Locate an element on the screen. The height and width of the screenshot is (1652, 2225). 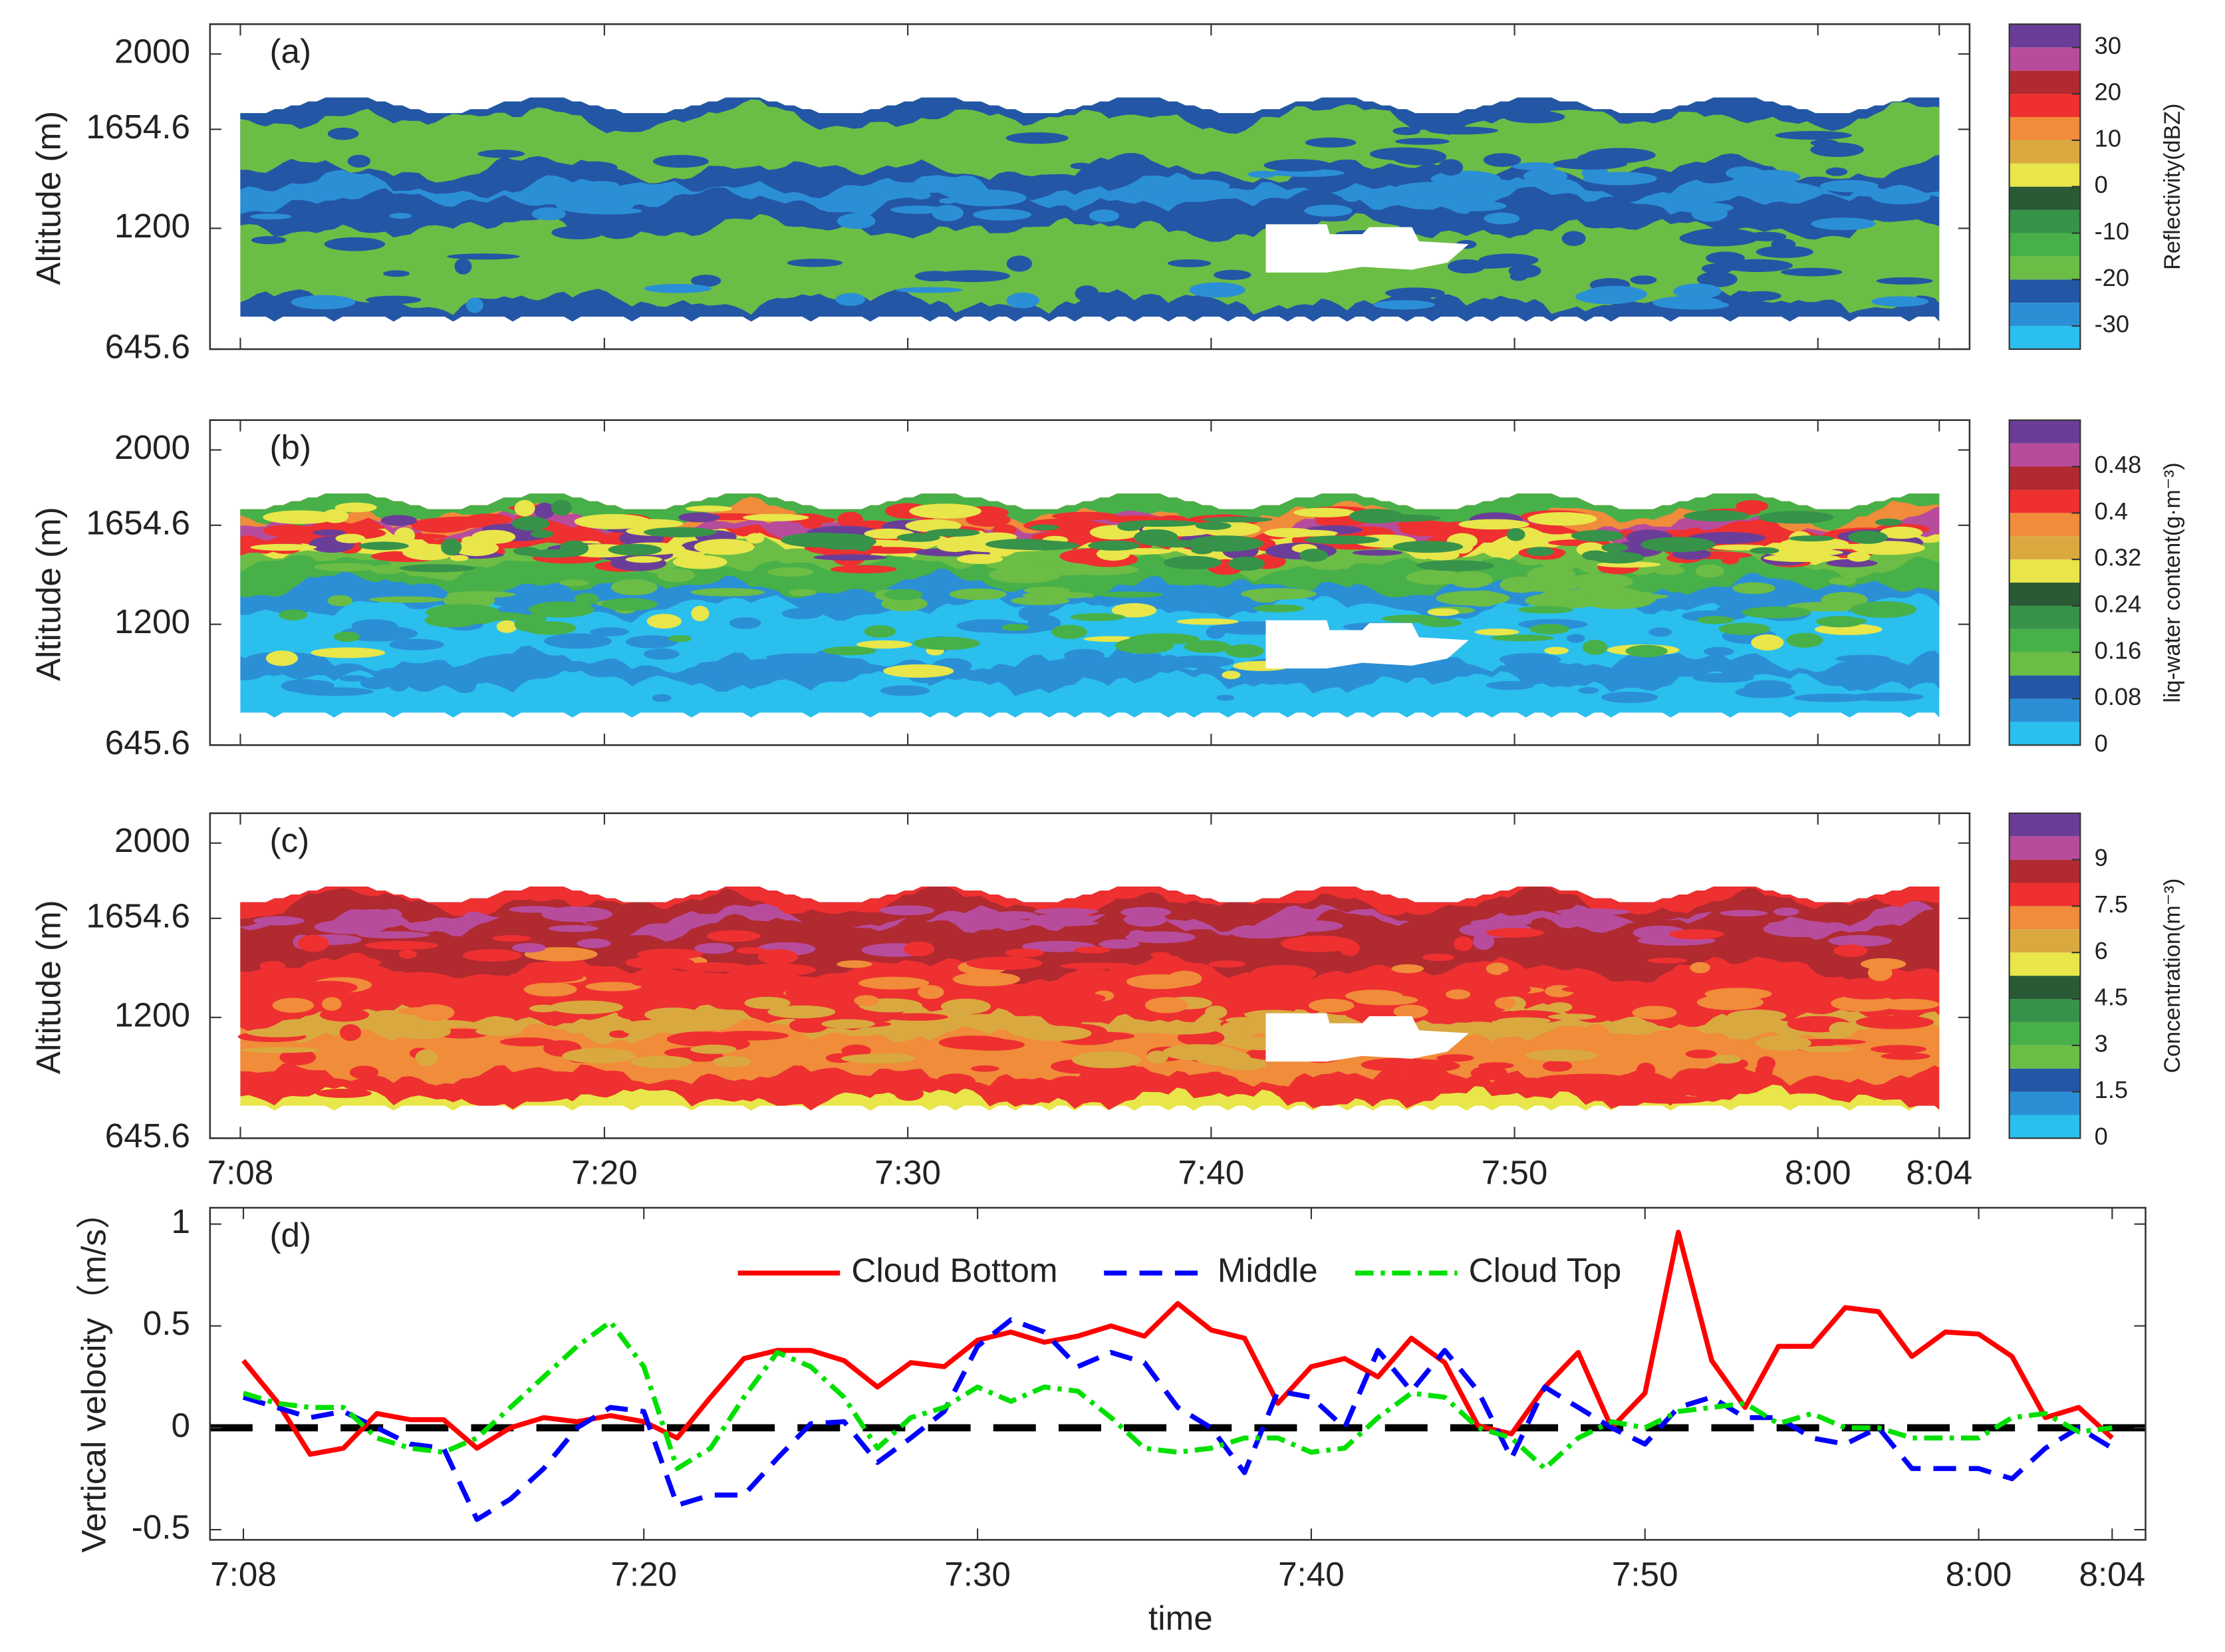
colorbar-tick-label: 0 is located at coordinates (2101, 743).